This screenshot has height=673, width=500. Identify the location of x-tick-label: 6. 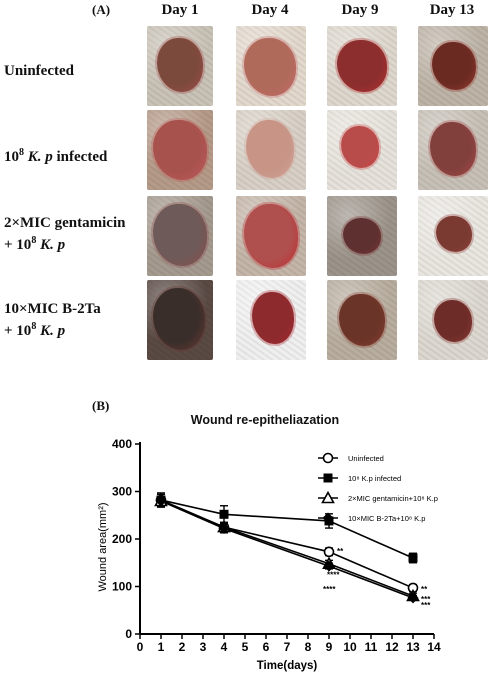
(266, 647).